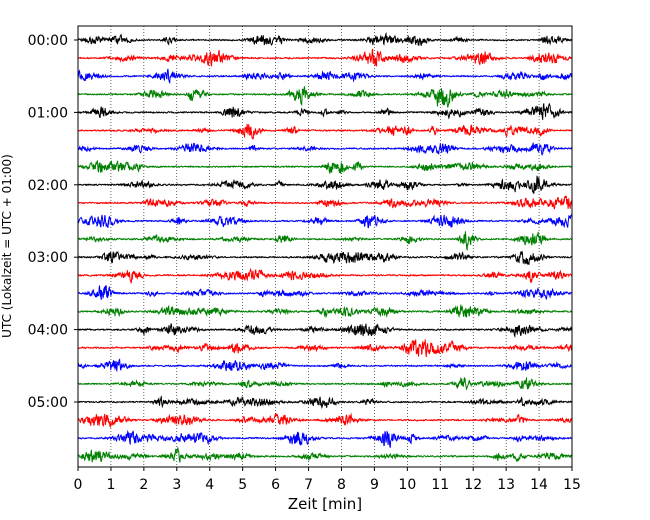 The image size is (650, 520). I want to click on y-tick-label-03:00: 03:00, so click(48, 258).